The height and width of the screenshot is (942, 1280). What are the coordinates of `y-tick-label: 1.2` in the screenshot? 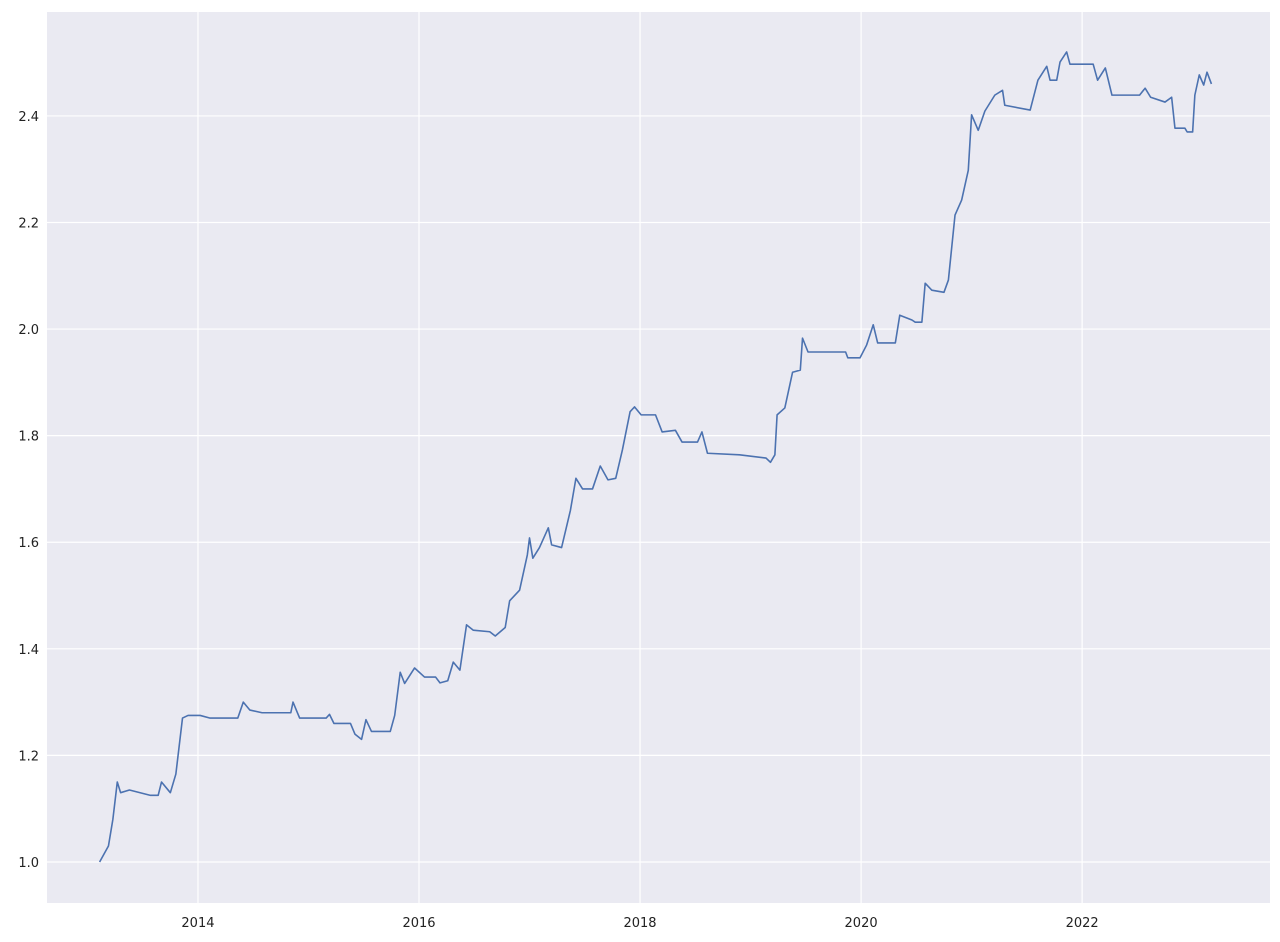 It's located at (28, 756).